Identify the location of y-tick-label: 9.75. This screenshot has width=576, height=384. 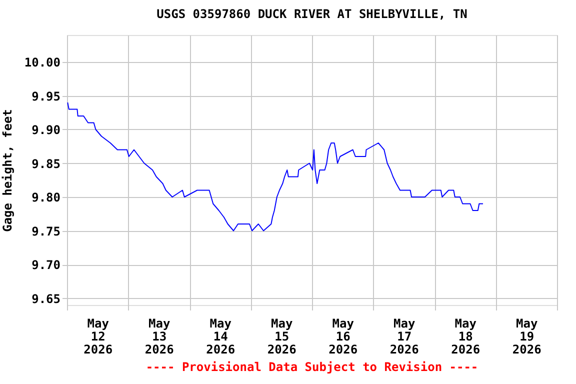
(46, 231).